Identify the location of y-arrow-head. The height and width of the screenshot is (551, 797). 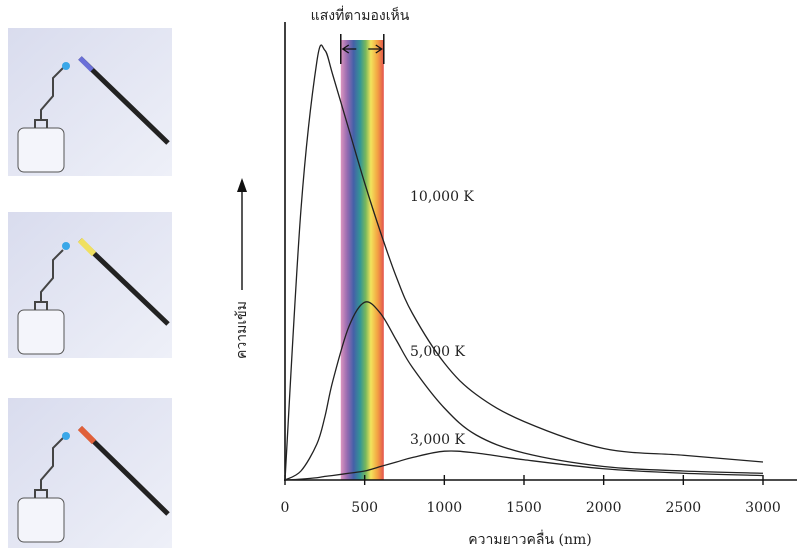
(242, 185).